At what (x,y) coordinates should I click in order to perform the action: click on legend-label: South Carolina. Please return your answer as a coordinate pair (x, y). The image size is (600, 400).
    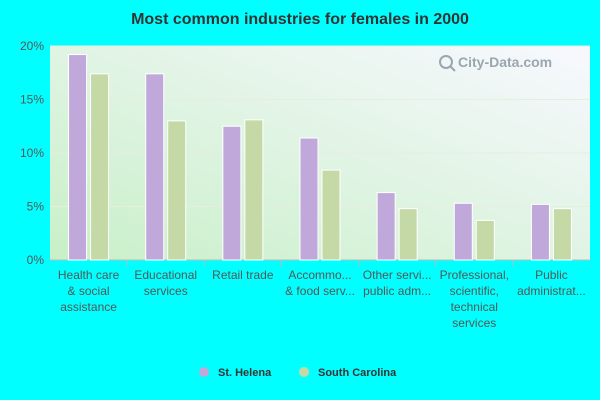
    Looking at the image, I should click on (357, 373).